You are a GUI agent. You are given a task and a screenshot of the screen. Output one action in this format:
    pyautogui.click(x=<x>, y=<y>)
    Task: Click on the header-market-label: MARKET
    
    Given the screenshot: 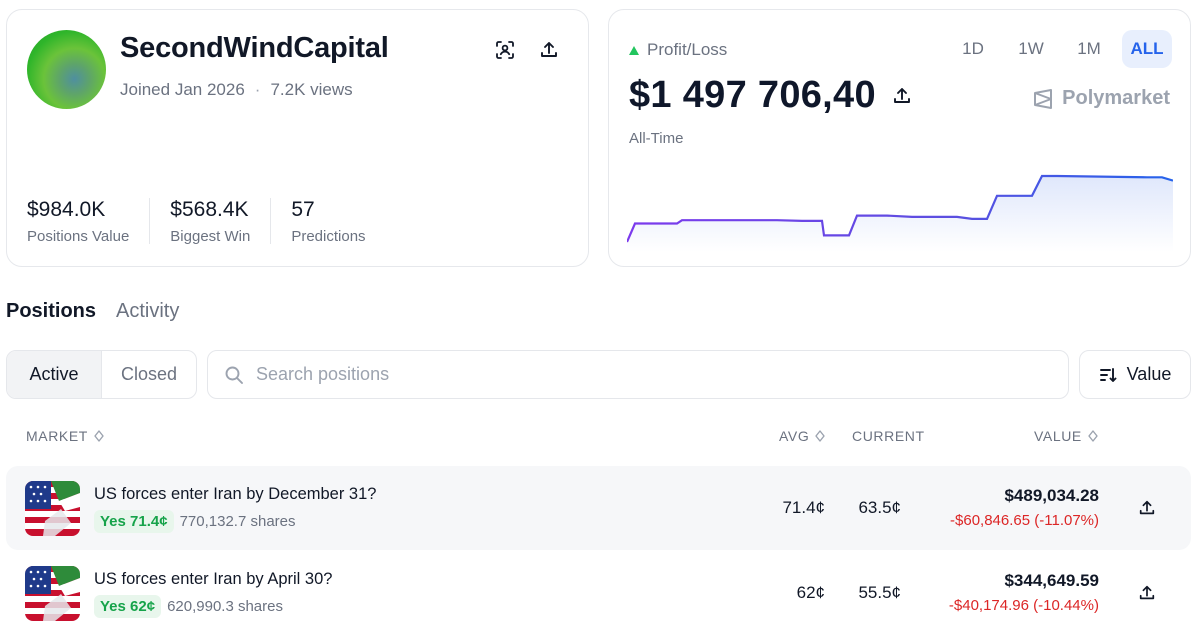 What is the action you would take?
    pyautogui.click(x=57, y=436)
    